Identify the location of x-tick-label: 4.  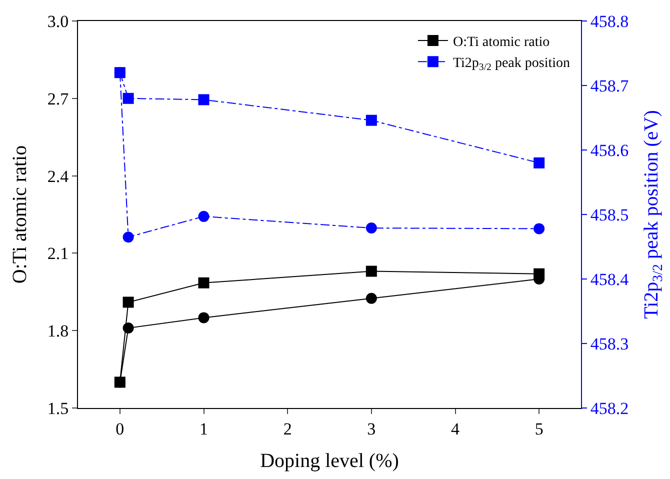
(455, 428).